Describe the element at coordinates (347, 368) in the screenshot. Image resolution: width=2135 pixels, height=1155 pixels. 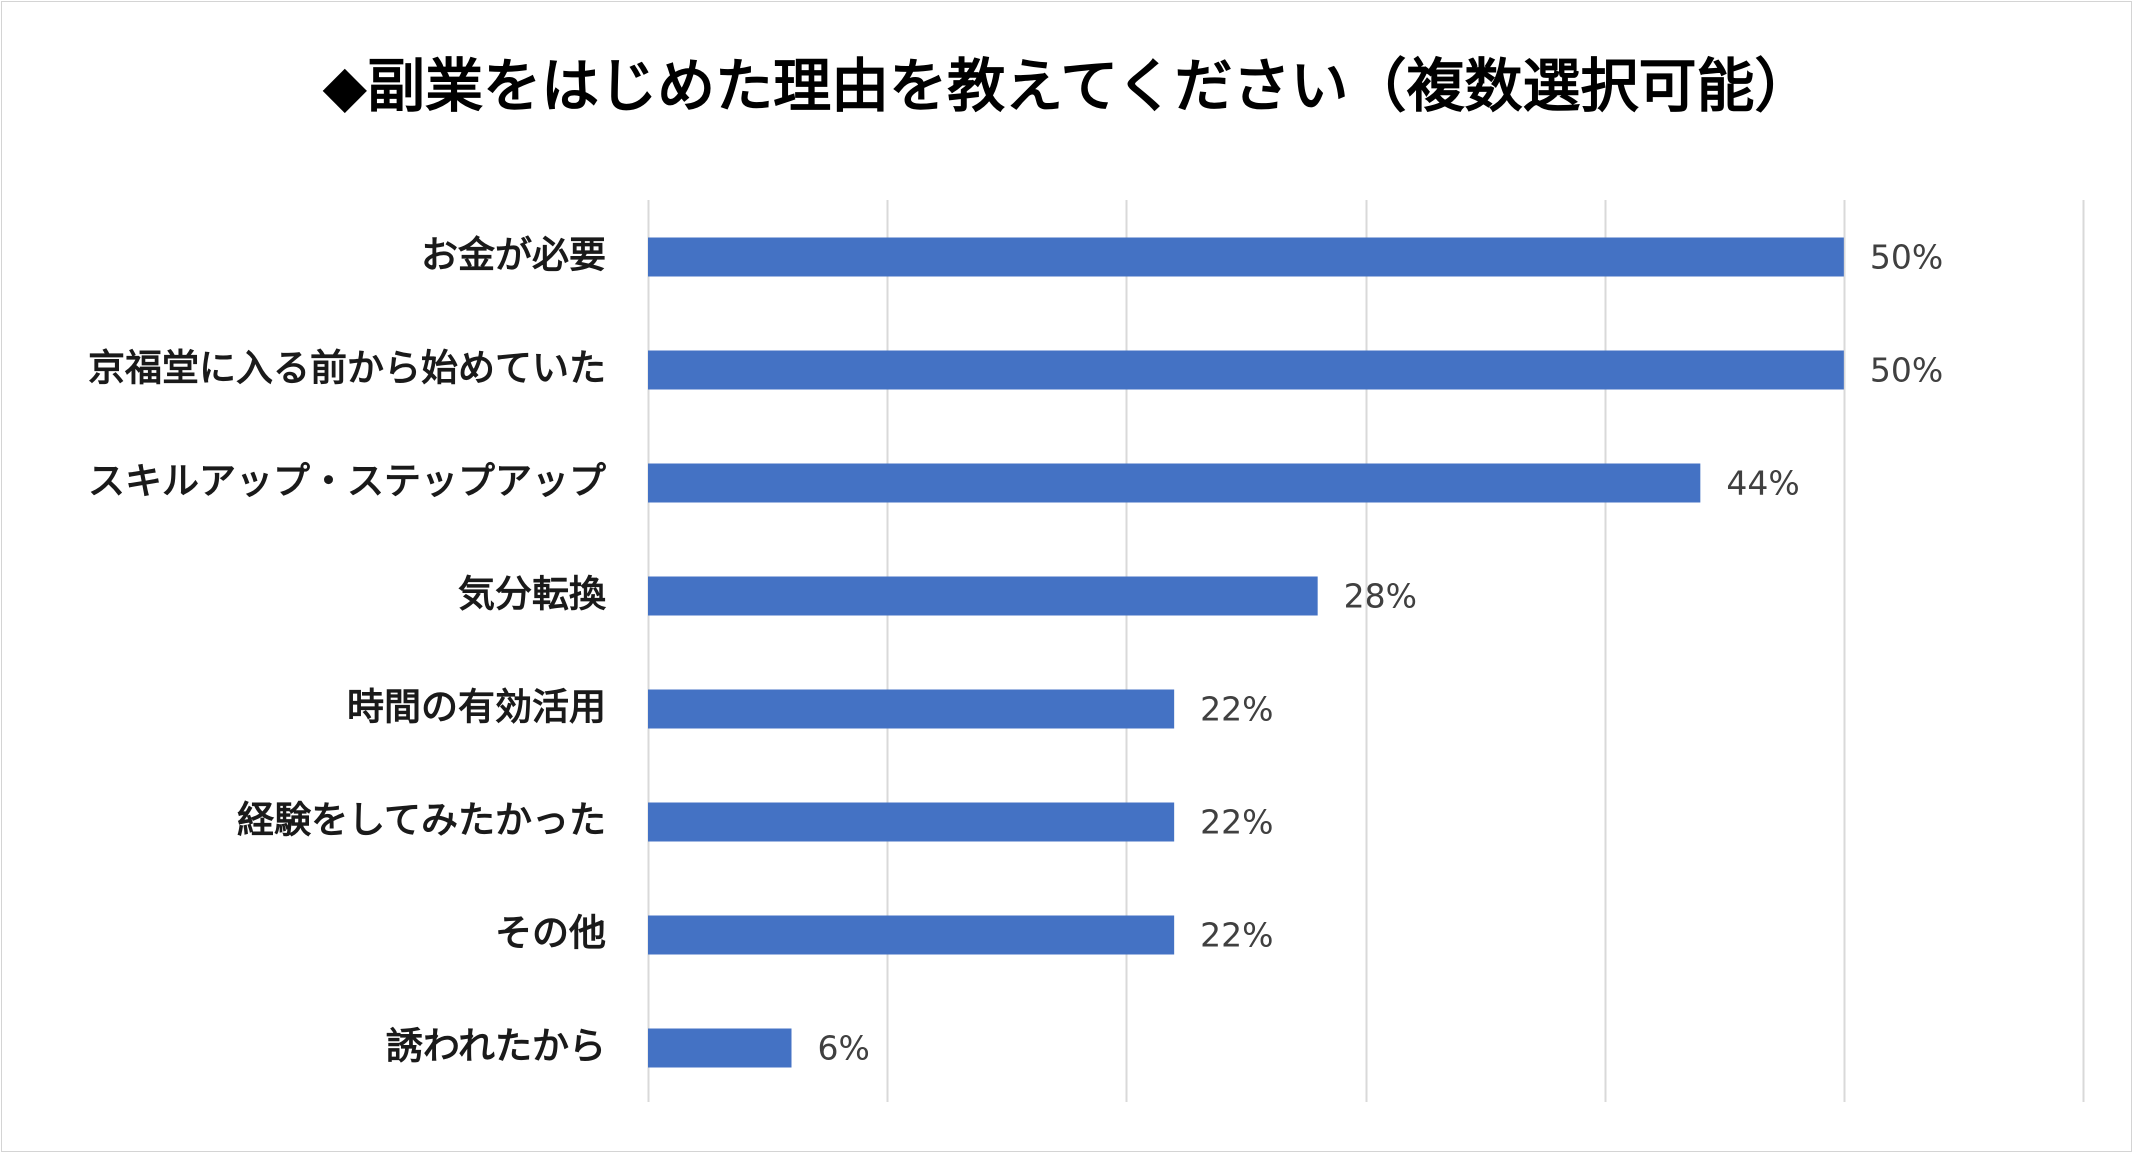
I see `category-label: 京福堂に入る前から始めていた` at that location.